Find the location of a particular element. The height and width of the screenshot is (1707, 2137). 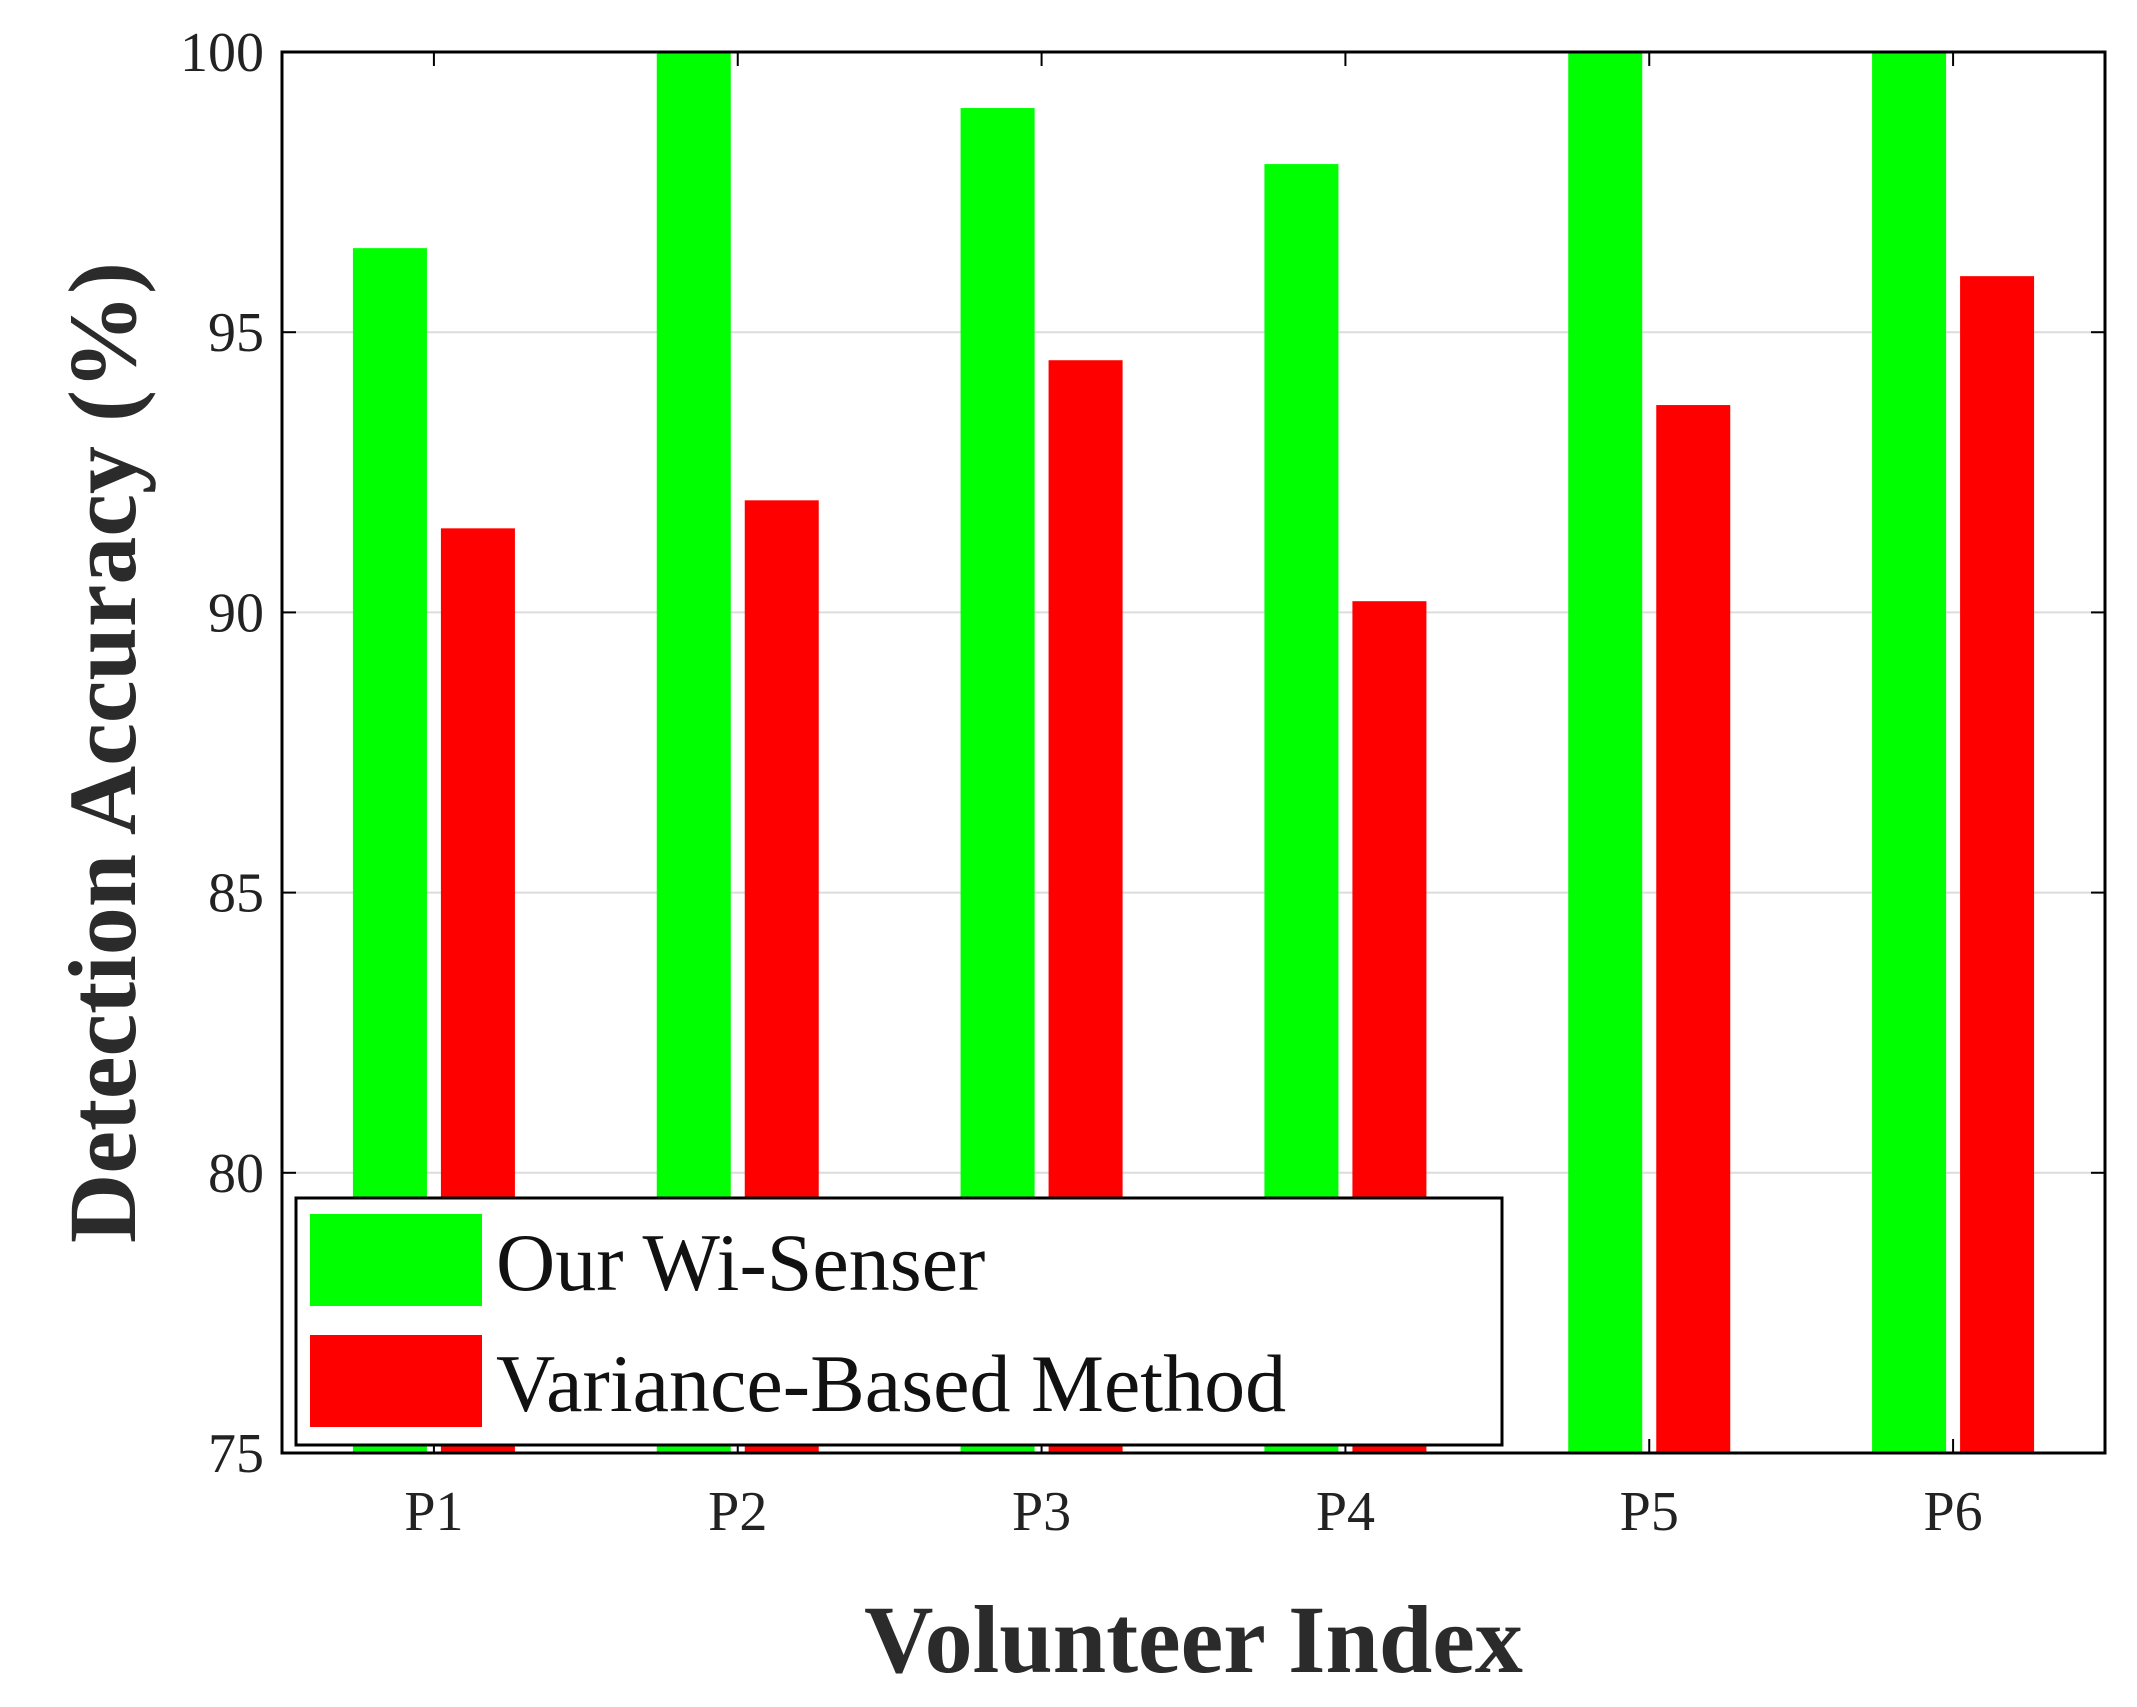

bar-our-wi-senser-p5 is located at coordinates (1605, 752).